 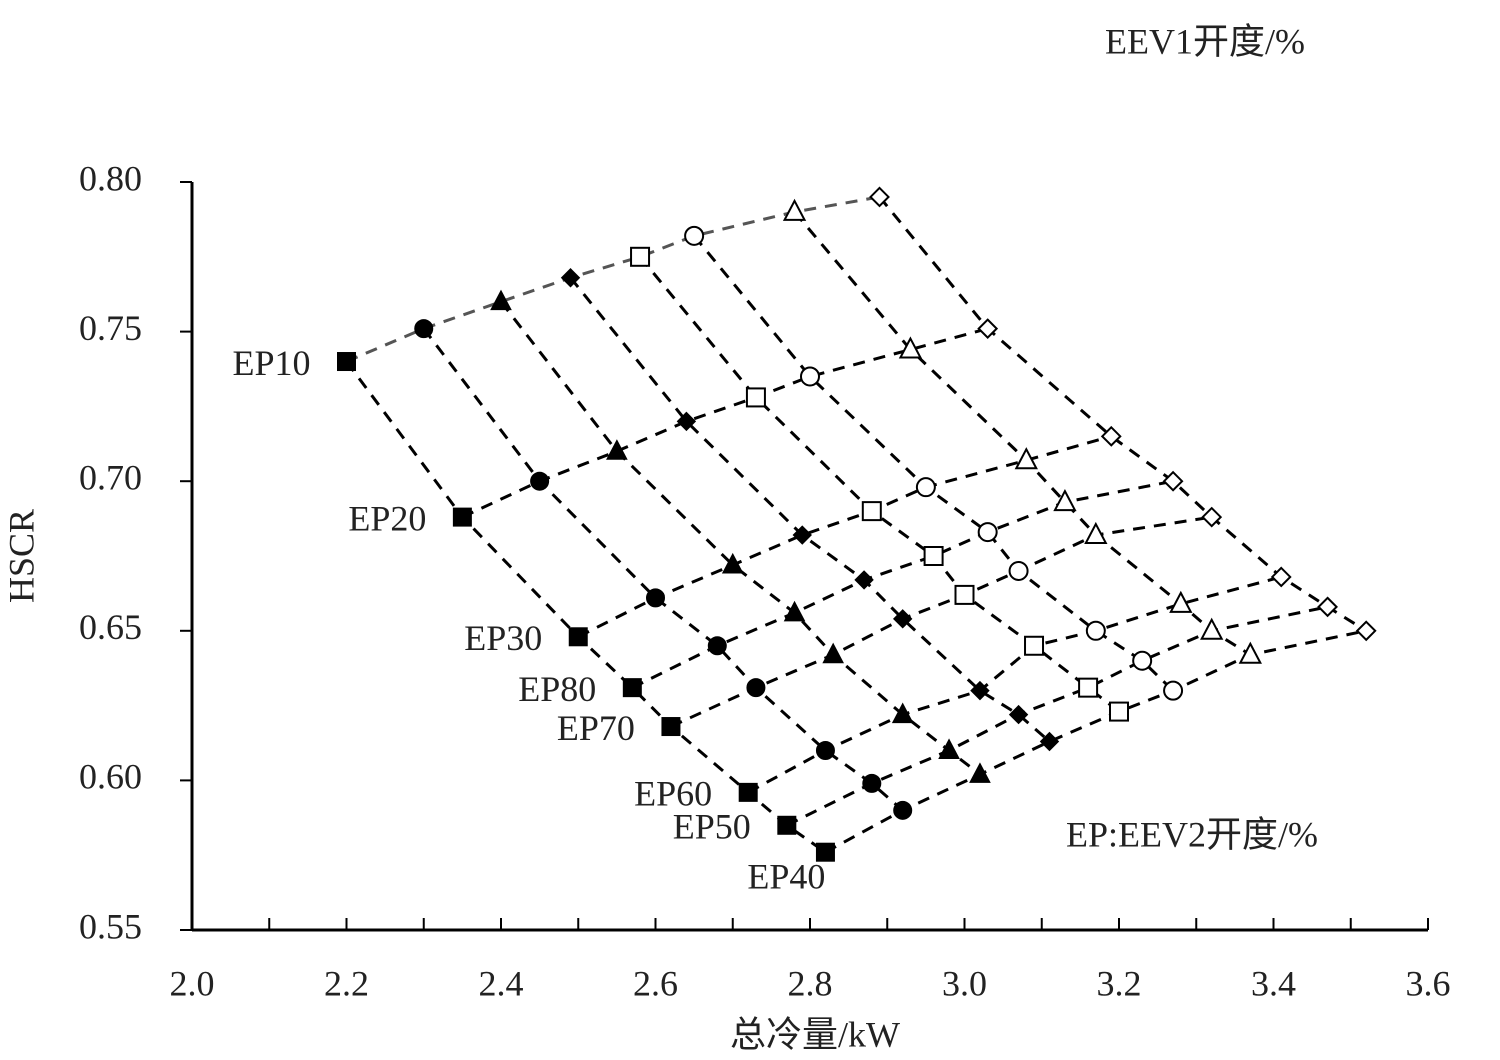 What do you see at coordinates (503, 638) in the screenshot?
I see `series-label: EP30` at bounding box center [503, 638].